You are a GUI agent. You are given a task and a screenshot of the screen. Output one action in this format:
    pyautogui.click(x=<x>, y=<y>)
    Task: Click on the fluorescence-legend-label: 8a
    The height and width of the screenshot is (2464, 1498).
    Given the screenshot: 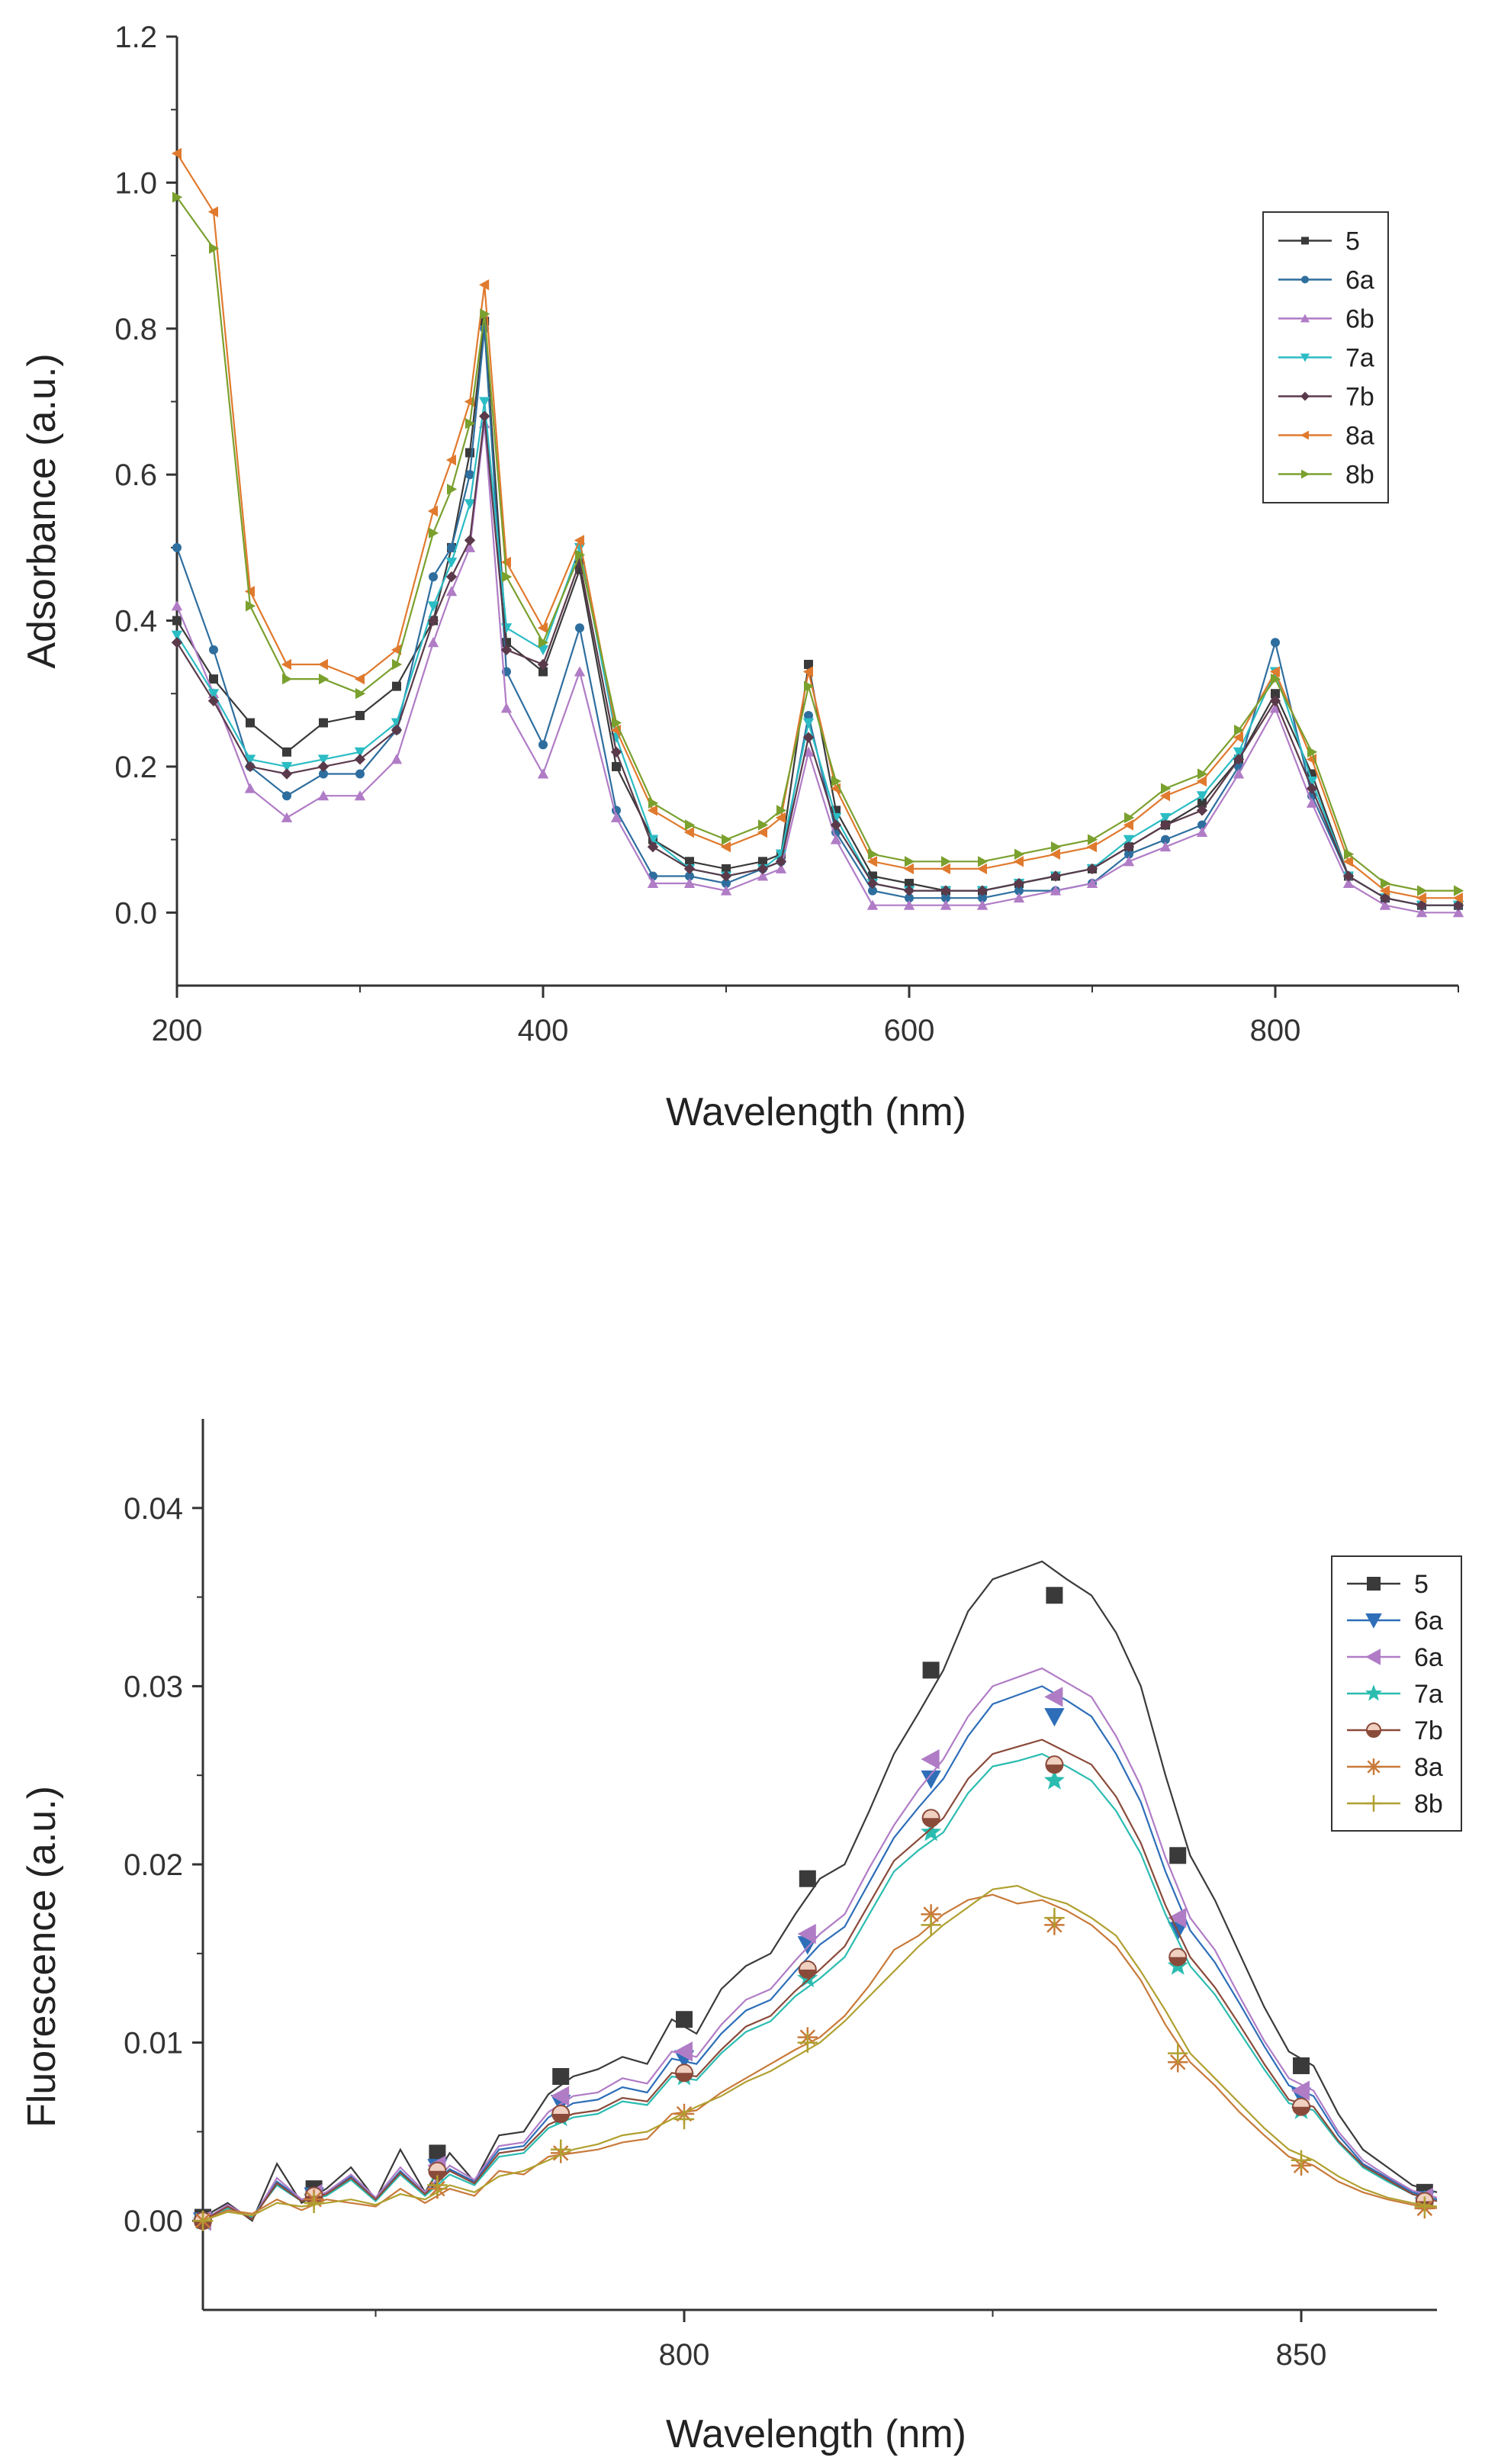 What is the action you would take?
    pyautogui.click(x=1428, y=1767)
    